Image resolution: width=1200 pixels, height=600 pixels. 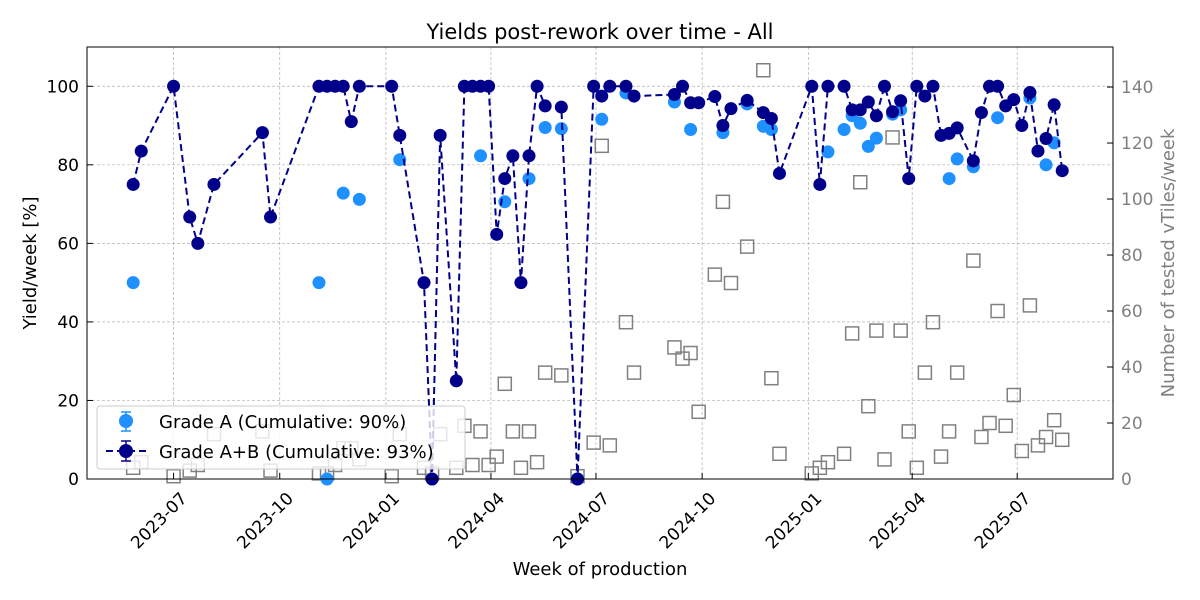 I want to click on y-right-tick-label: 80, so click(x=1132, y=256).